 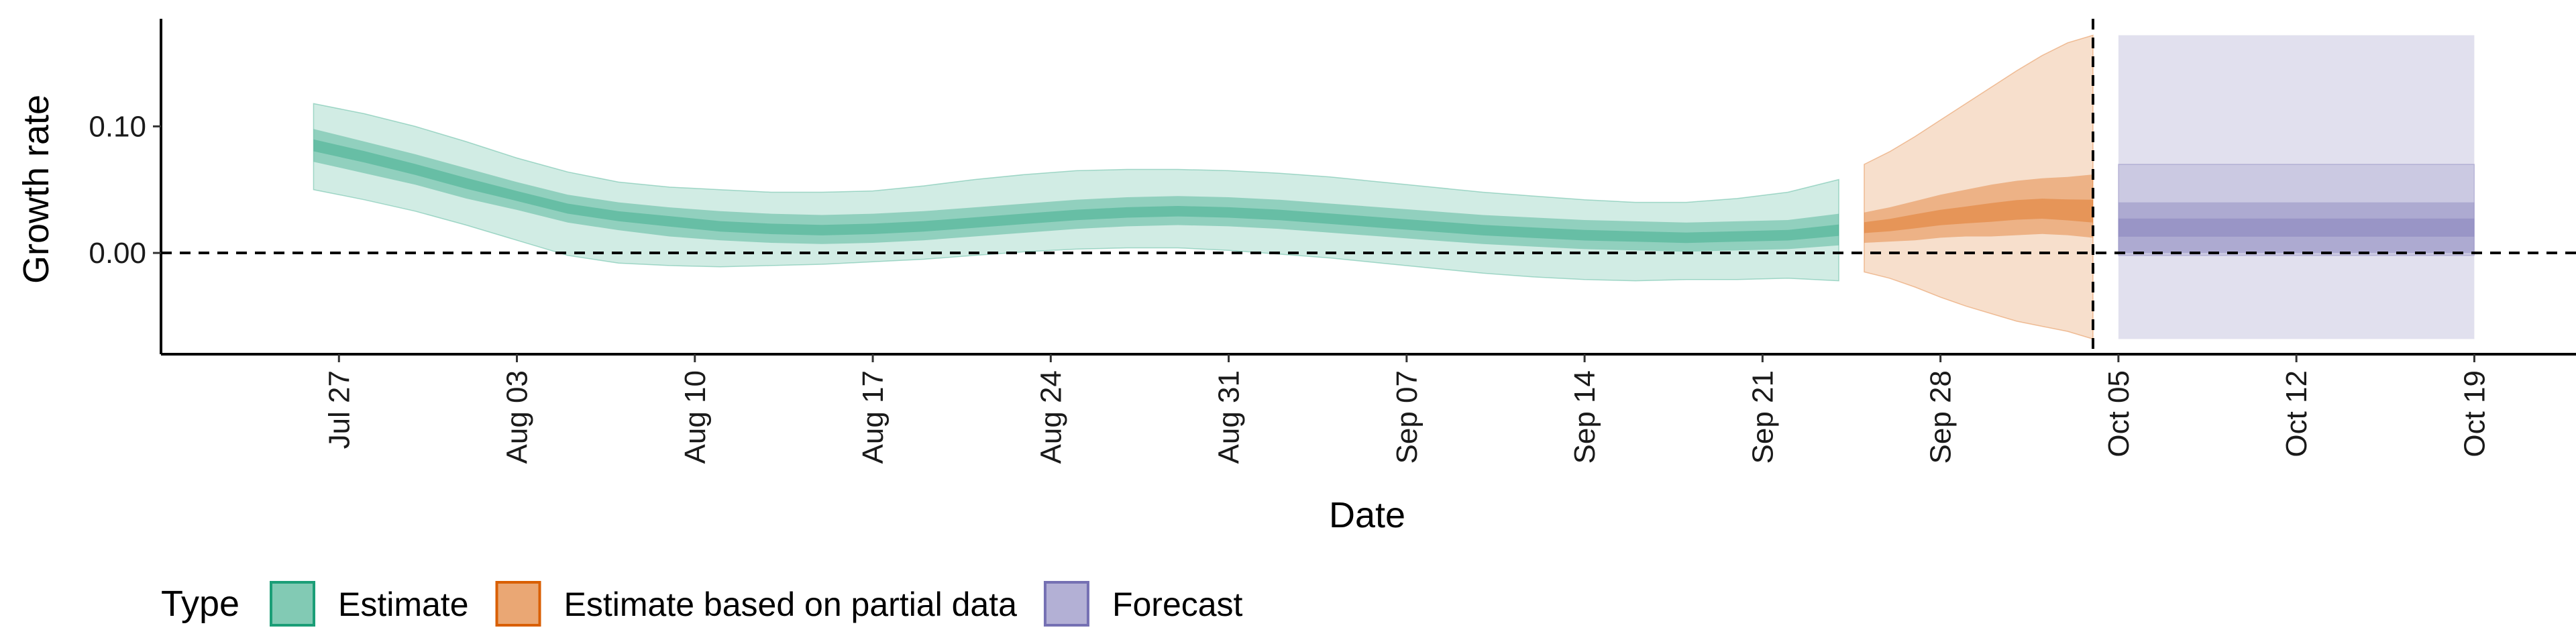 I want to click on x-tick-label: Aug 10, so click(x=695, y=417).